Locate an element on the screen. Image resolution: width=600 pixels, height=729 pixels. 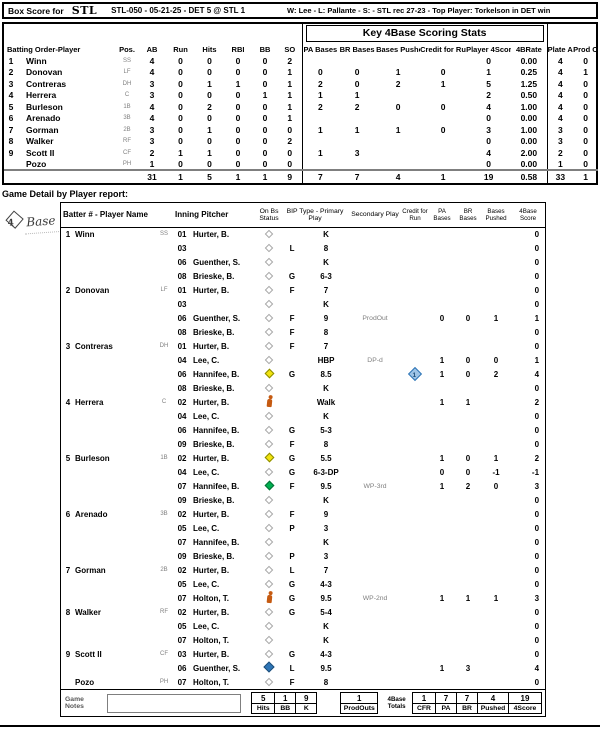
batter-order: 5 is located at coordinates (68, 458).